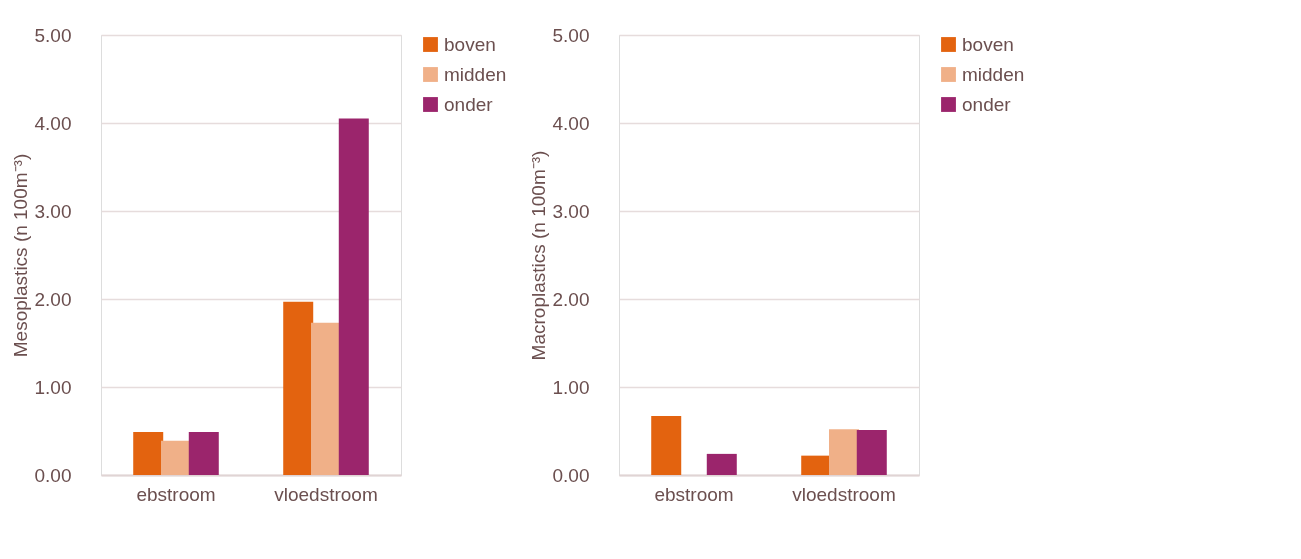  I want to click on y-axis-title: Macroplastics (n 100m⁻³), so click(538, 255).